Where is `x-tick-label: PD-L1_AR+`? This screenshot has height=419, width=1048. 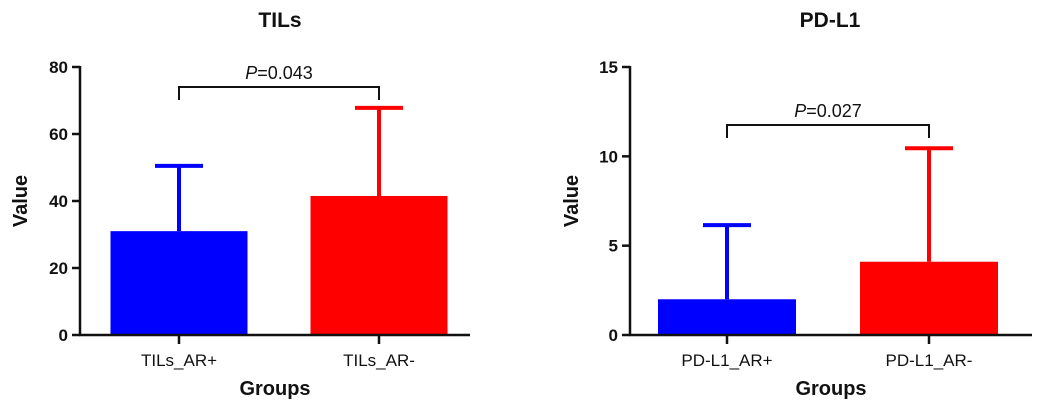 x-tick-label: PD-L1_AR+ is located at coordinates (726, 360).